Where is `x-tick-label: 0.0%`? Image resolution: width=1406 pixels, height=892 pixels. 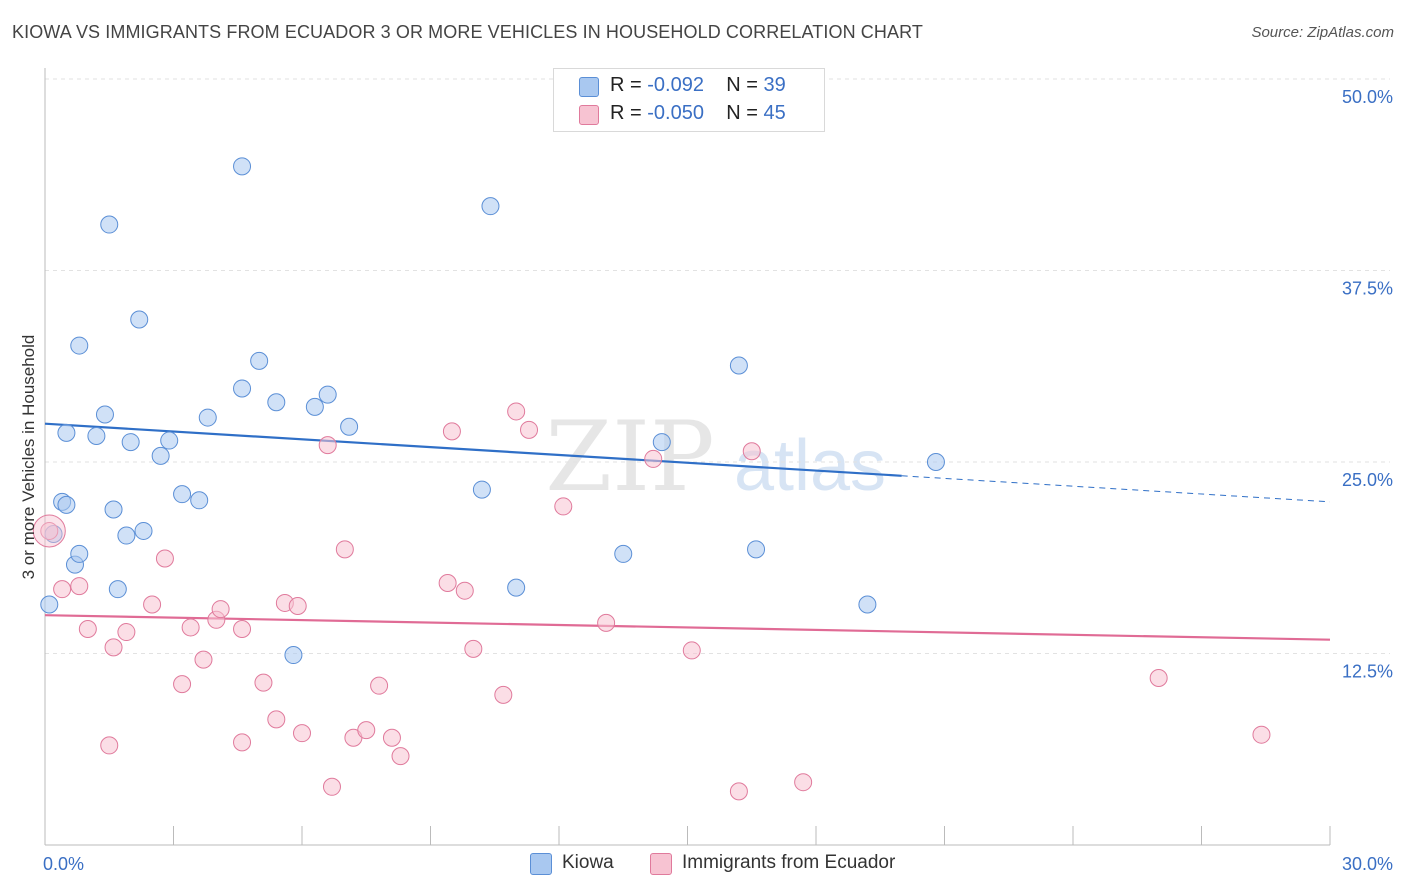
x-tick-label: 0.0% is located at coordinates (63, 864).